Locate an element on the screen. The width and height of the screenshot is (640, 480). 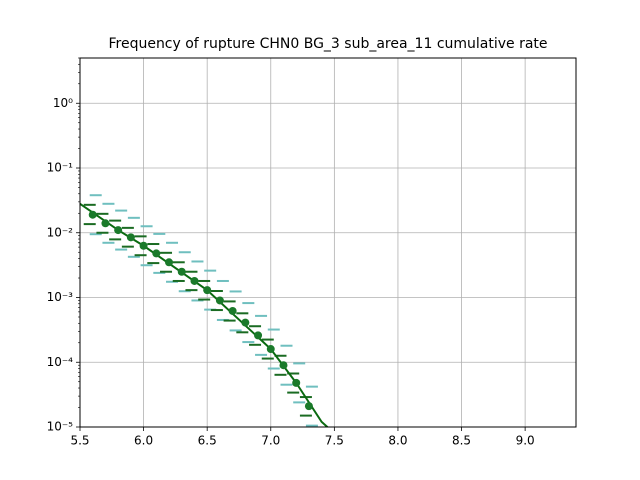
x-tick-label: 6.0 is located at coordinates (143, 441).